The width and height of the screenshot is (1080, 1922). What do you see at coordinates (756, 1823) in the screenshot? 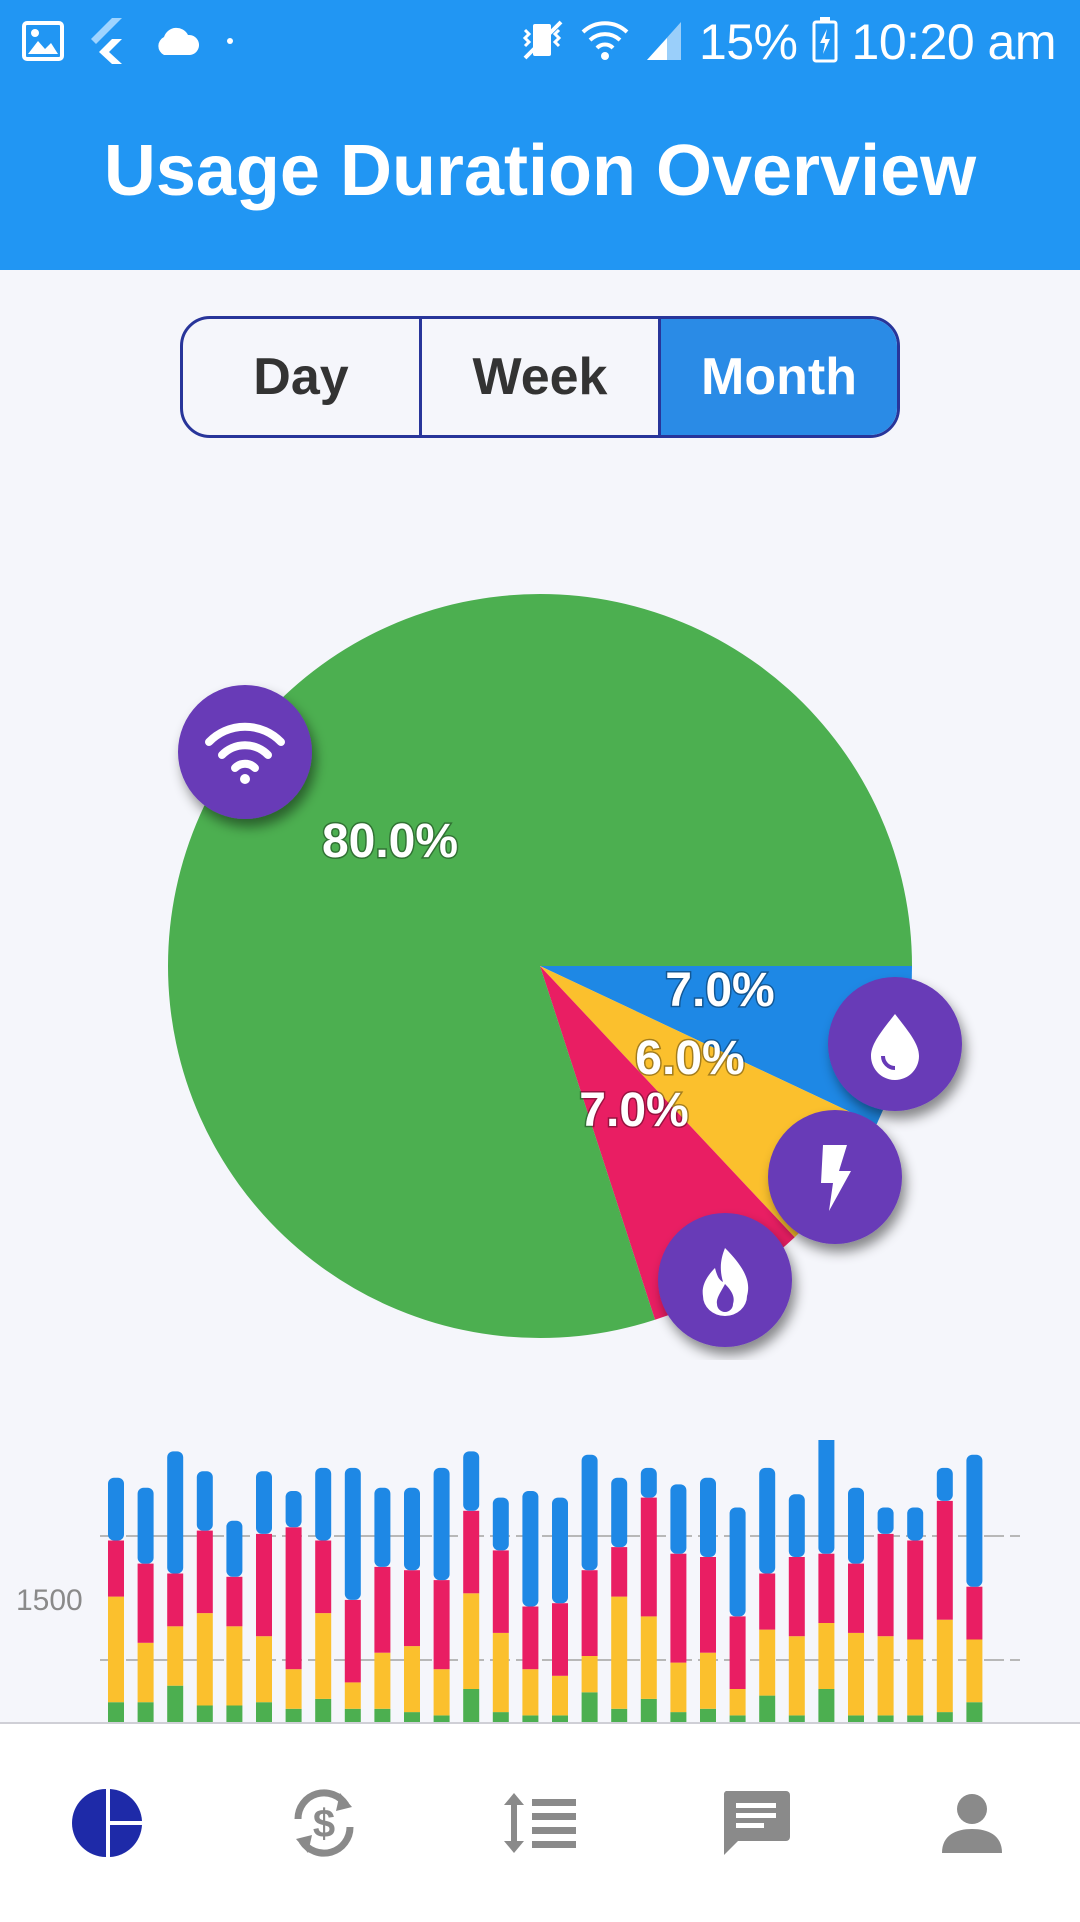
I see `nav-messages` at bounding box center [756, 1823].